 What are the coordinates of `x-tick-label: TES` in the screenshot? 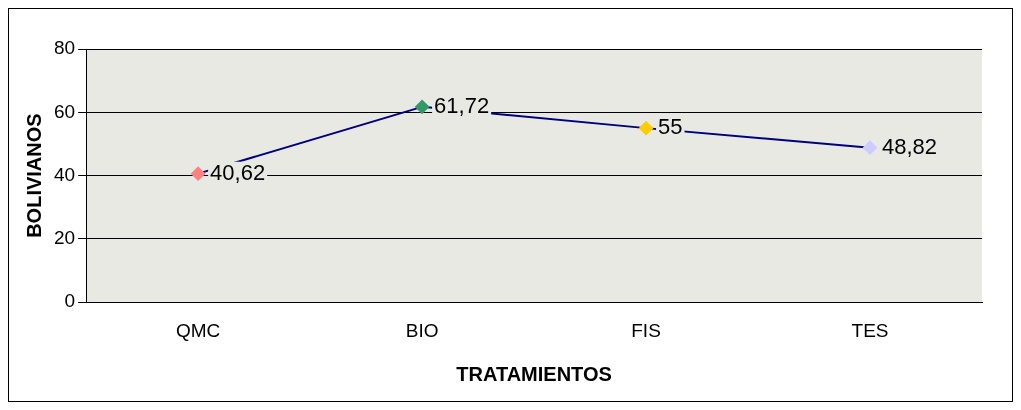 It's located at (870, 330).